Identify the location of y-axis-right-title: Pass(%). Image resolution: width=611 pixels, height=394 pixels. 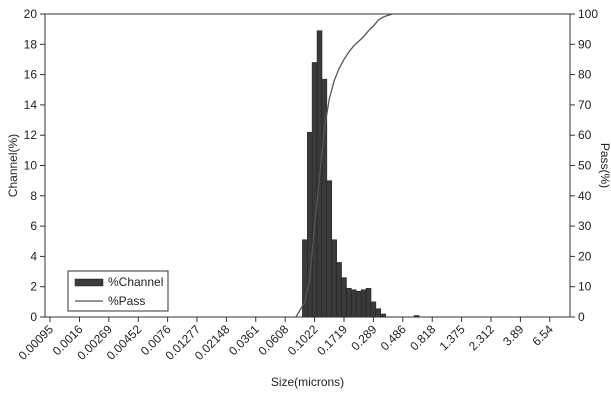
(604, 165).